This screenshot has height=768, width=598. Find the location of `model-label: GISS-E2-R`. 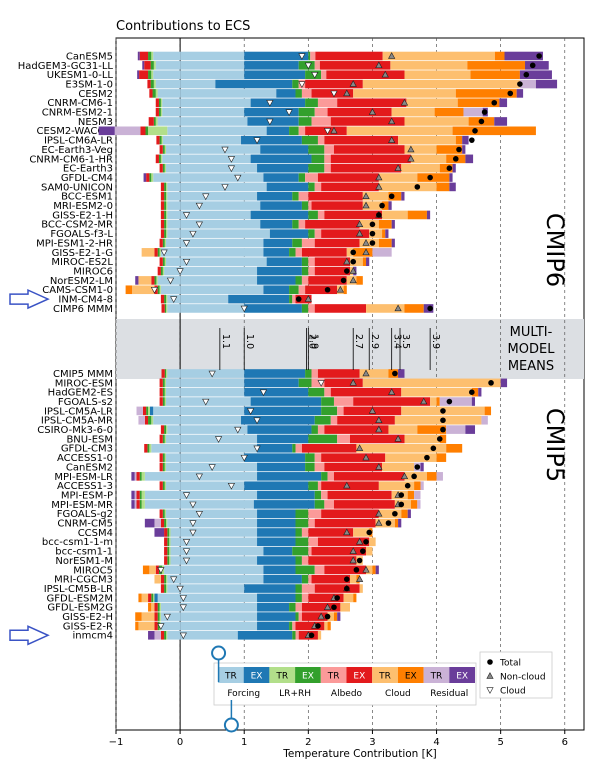

model-label: GISS-E2-R is located at coordinates (88, 626).